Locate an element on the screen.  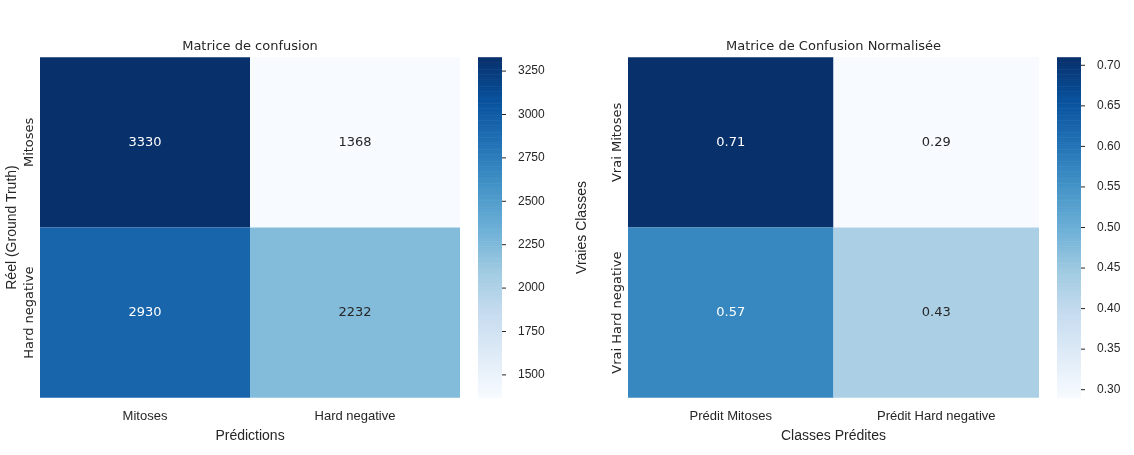
data-label: 0.71 is located at coordinates (731, 141).